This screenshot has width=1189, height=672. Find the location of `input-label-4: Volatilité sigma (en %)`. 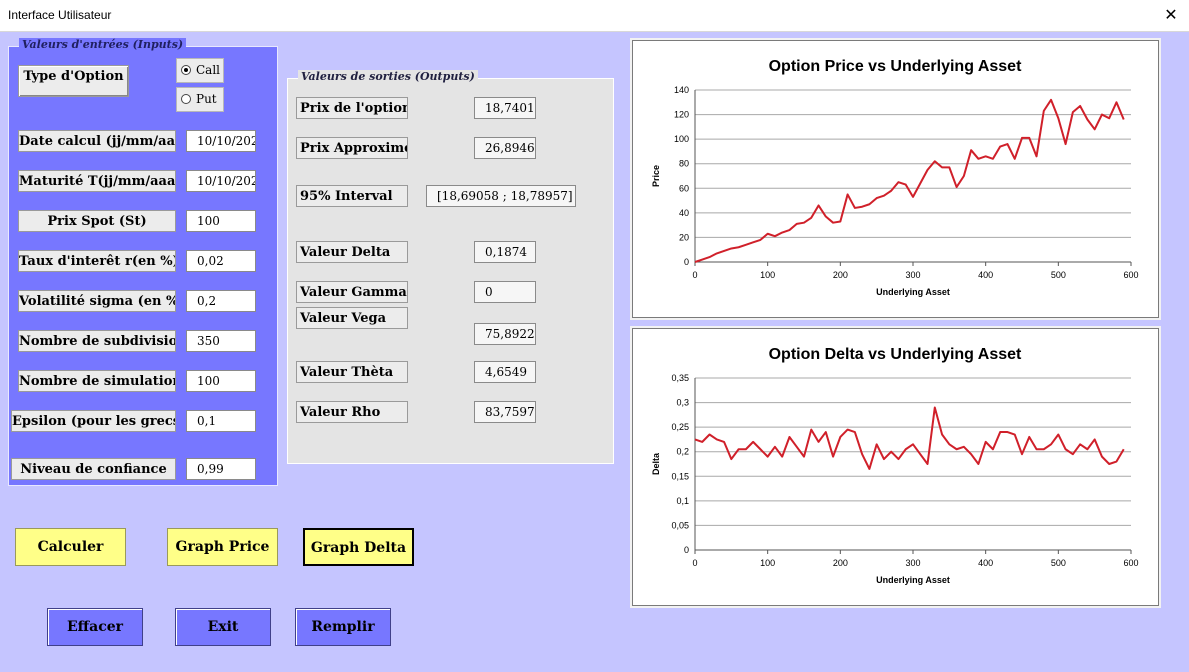

input-label-4: Volatilité sigma (en %) is located at coordinates (97, 301).